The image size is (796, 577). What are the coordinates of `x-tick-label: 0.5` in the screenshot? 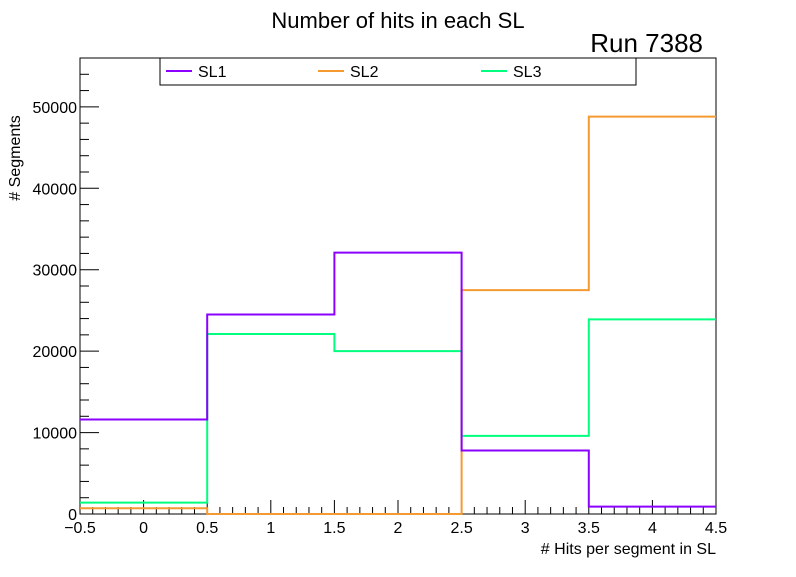 It's located at (207, 528).